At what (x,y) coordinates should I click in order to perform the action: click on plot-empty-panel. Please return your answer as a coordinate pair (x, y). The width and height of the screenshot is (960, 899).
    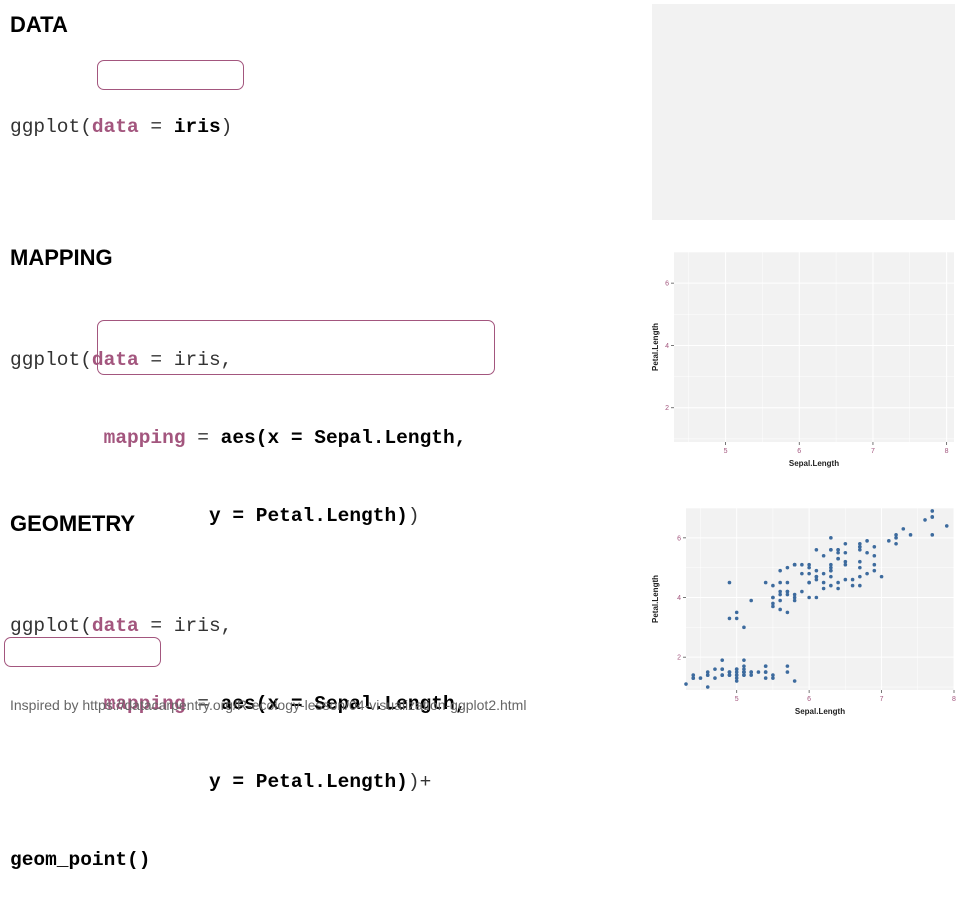
    Looking at the image, I should click on (803, 112).